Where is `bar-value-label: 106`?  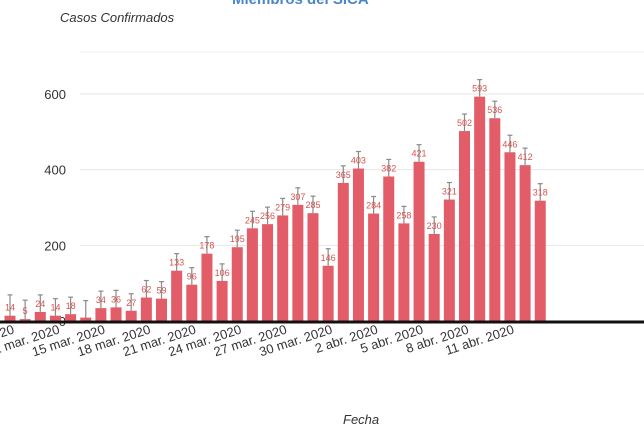 bar-value-label: 106 is located at coordinates (222, 273).